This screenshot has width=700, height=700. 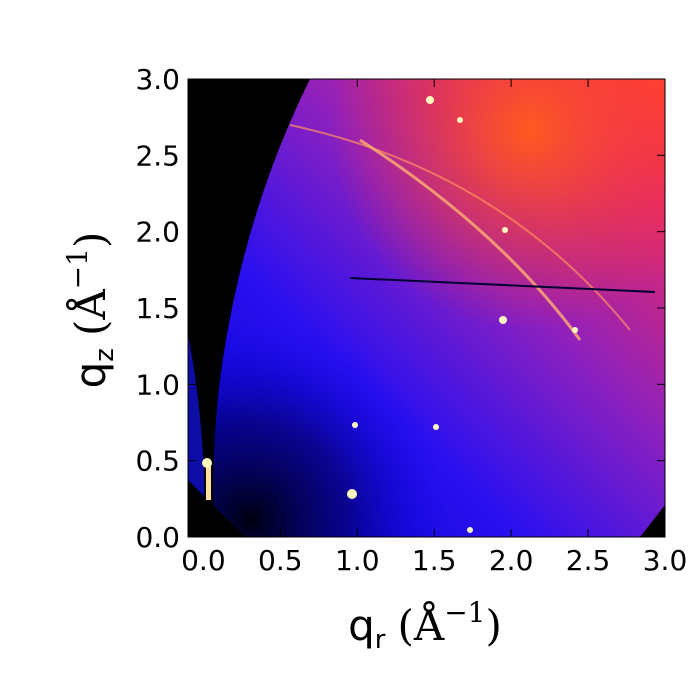 I want to click on x-tick-label: 1.5, so click(x=434, y=560).